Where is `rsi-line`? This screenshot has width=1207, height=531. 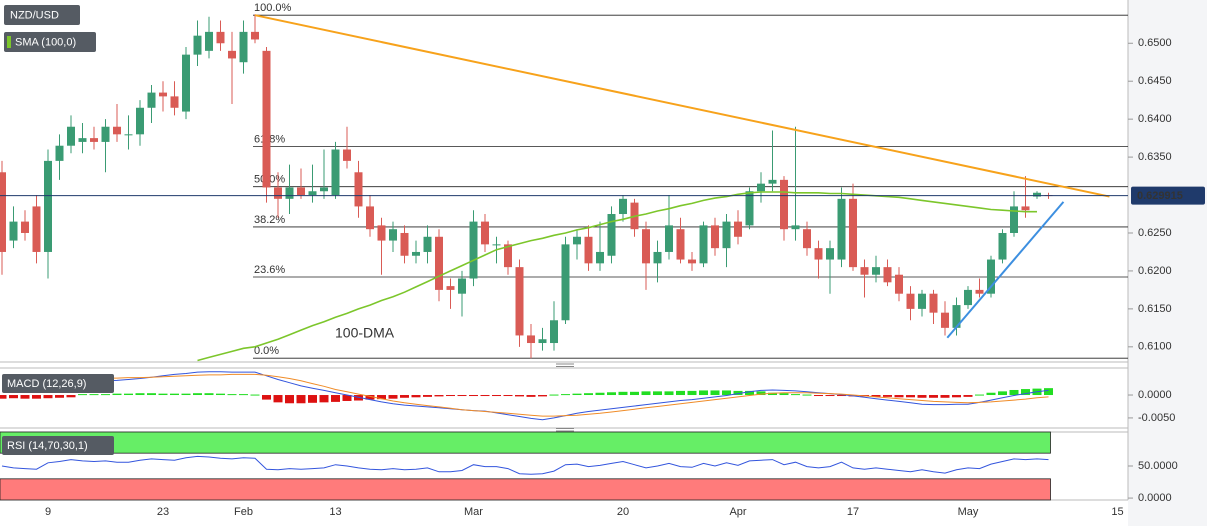
rsi-line is located at coordinates (525, 465).